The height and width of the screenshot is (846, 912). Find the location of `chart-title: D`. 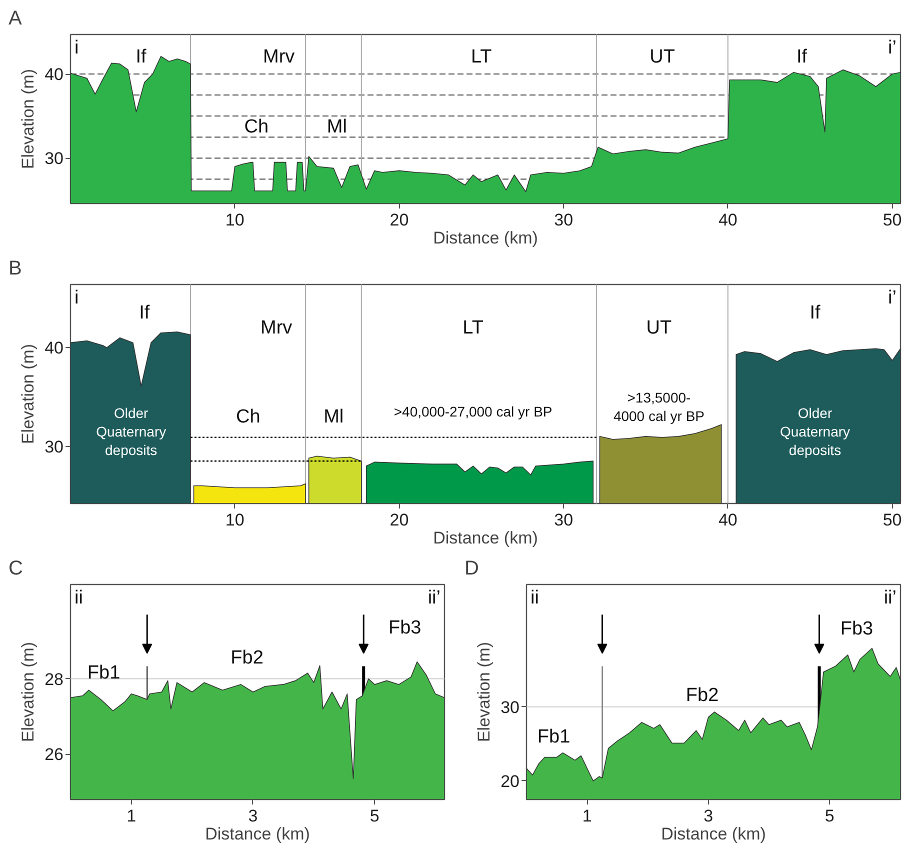

chart-title: D is located at coordinates (471, 569).